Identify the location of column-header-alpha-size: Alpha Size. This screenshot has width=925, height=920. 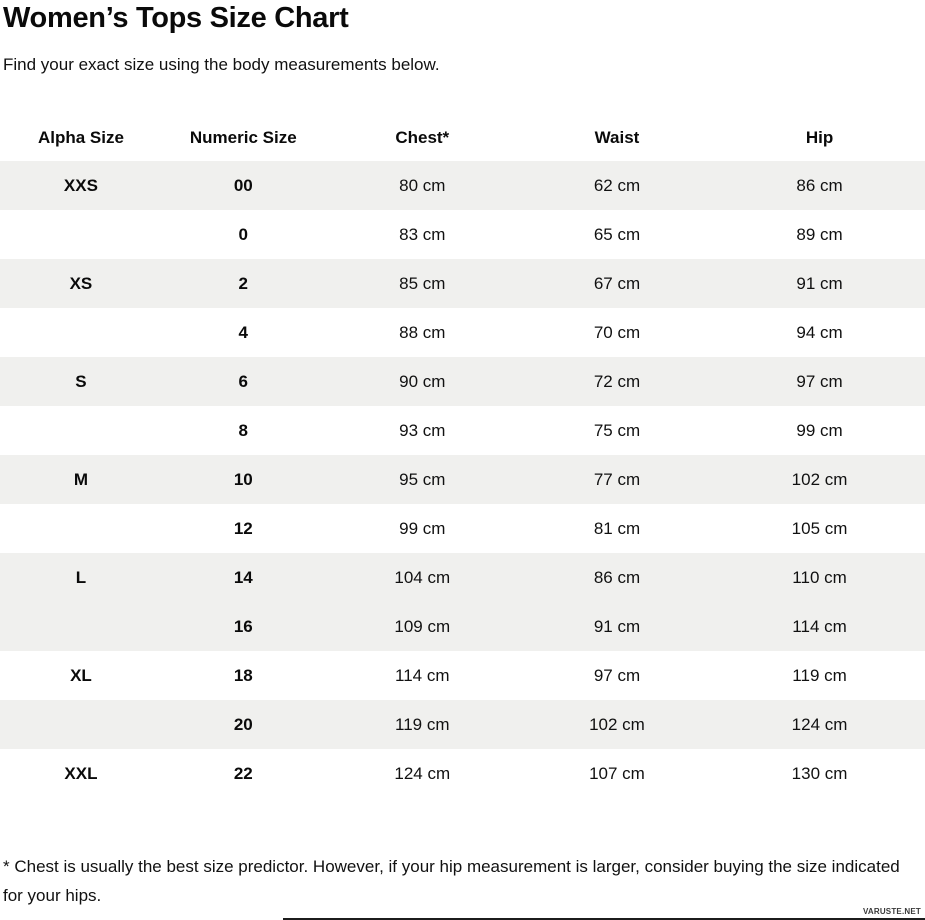
(81, 137).